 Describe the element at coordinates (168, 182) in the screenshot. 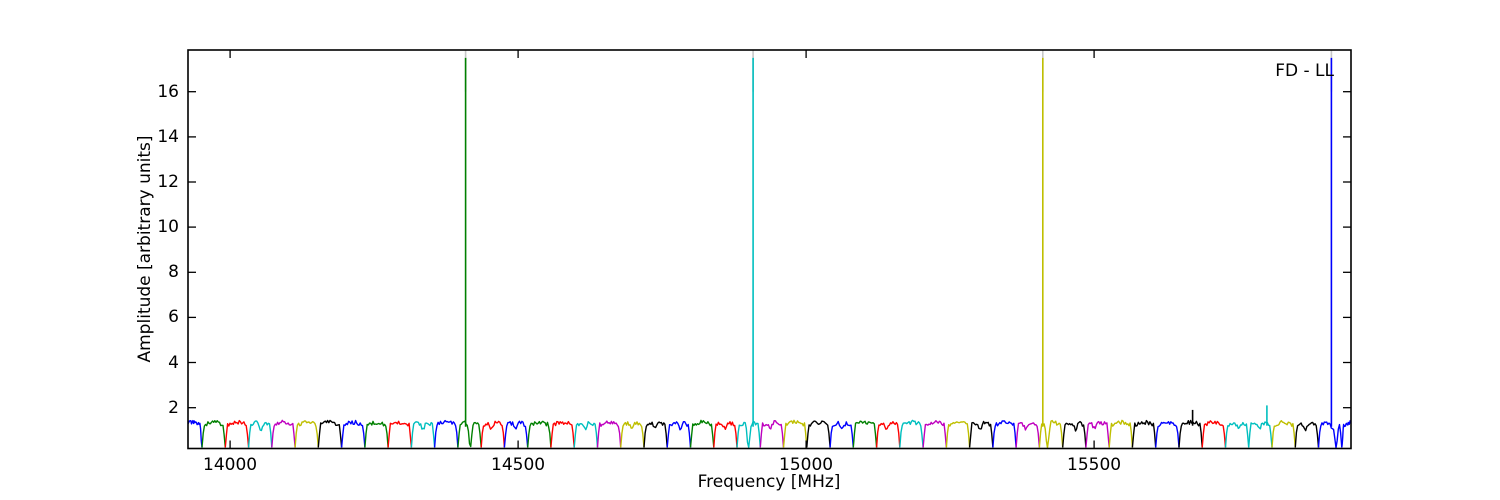

I see `y-tick-label: 12` at that location.